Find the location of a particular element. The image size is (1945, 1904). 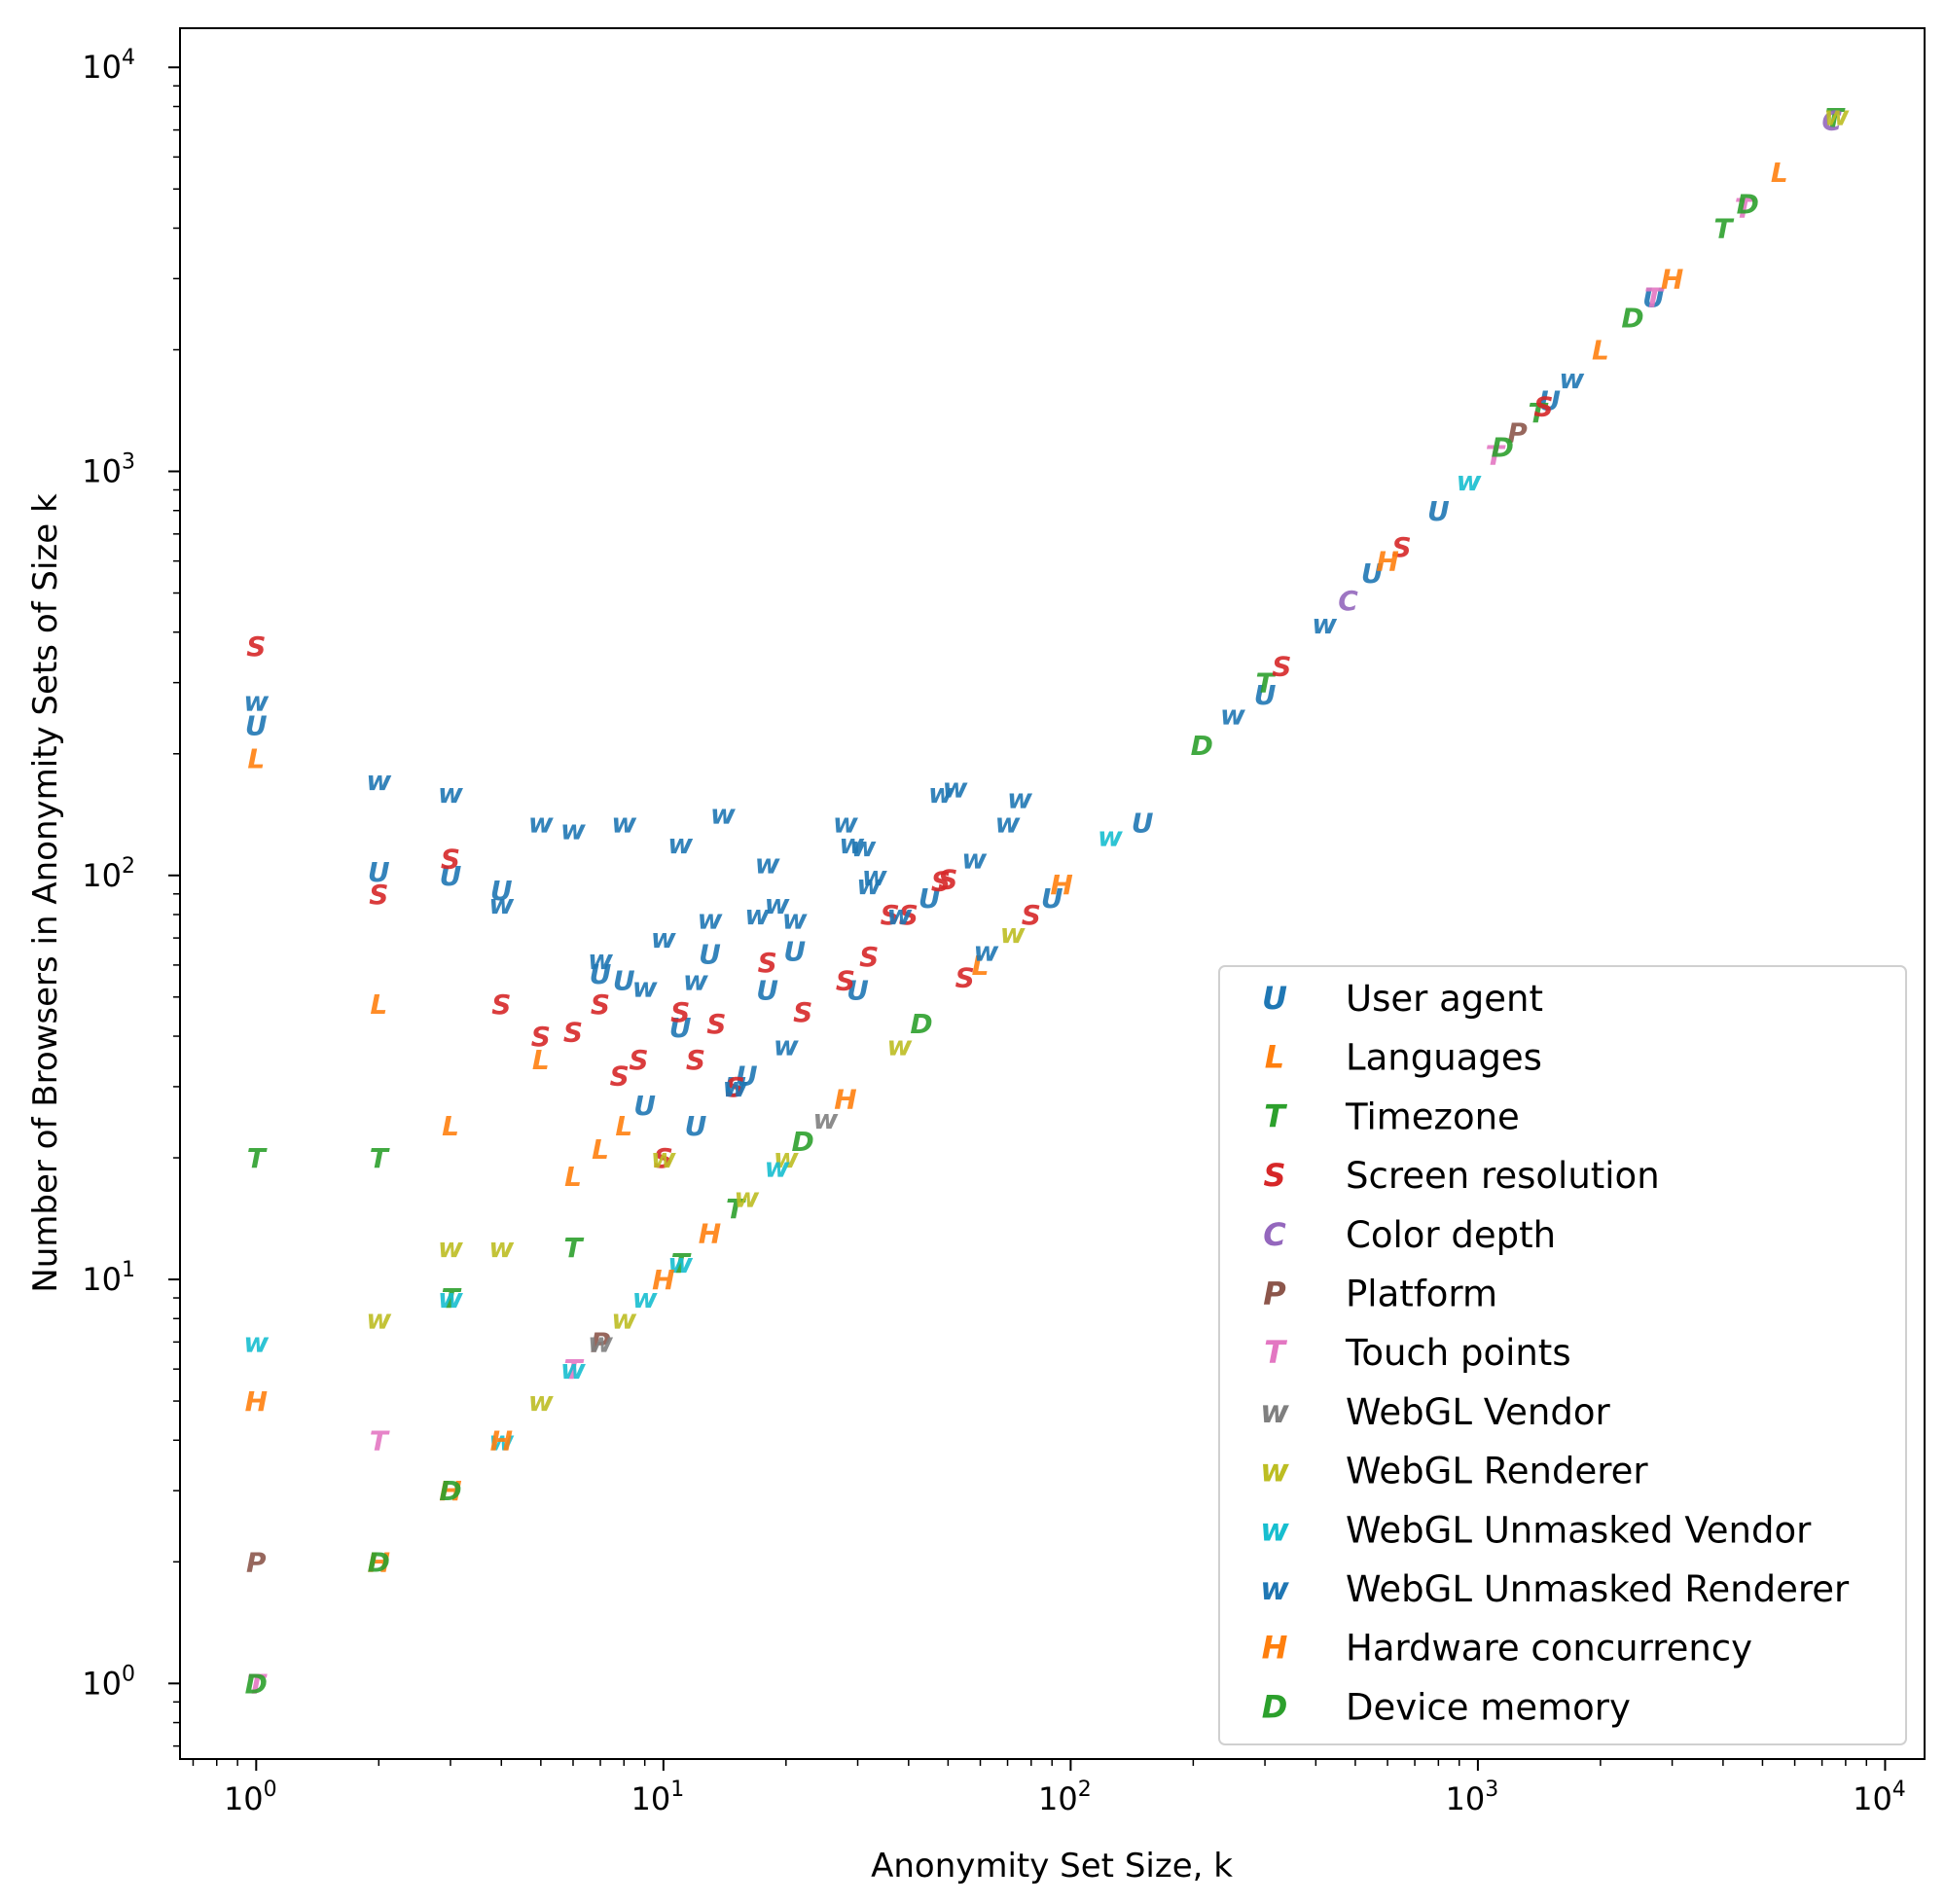

x-tick-label: 101 is located at coordinates (657, 1797).